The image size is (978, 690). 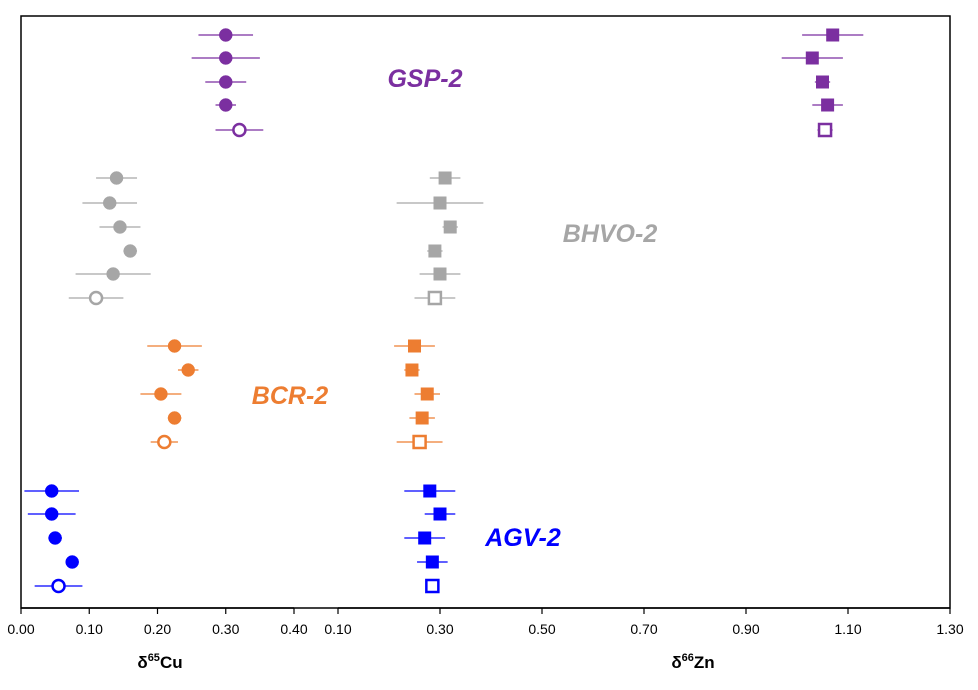 I want to click on x-tick-label: 0.50, so click(x=541, y=629).